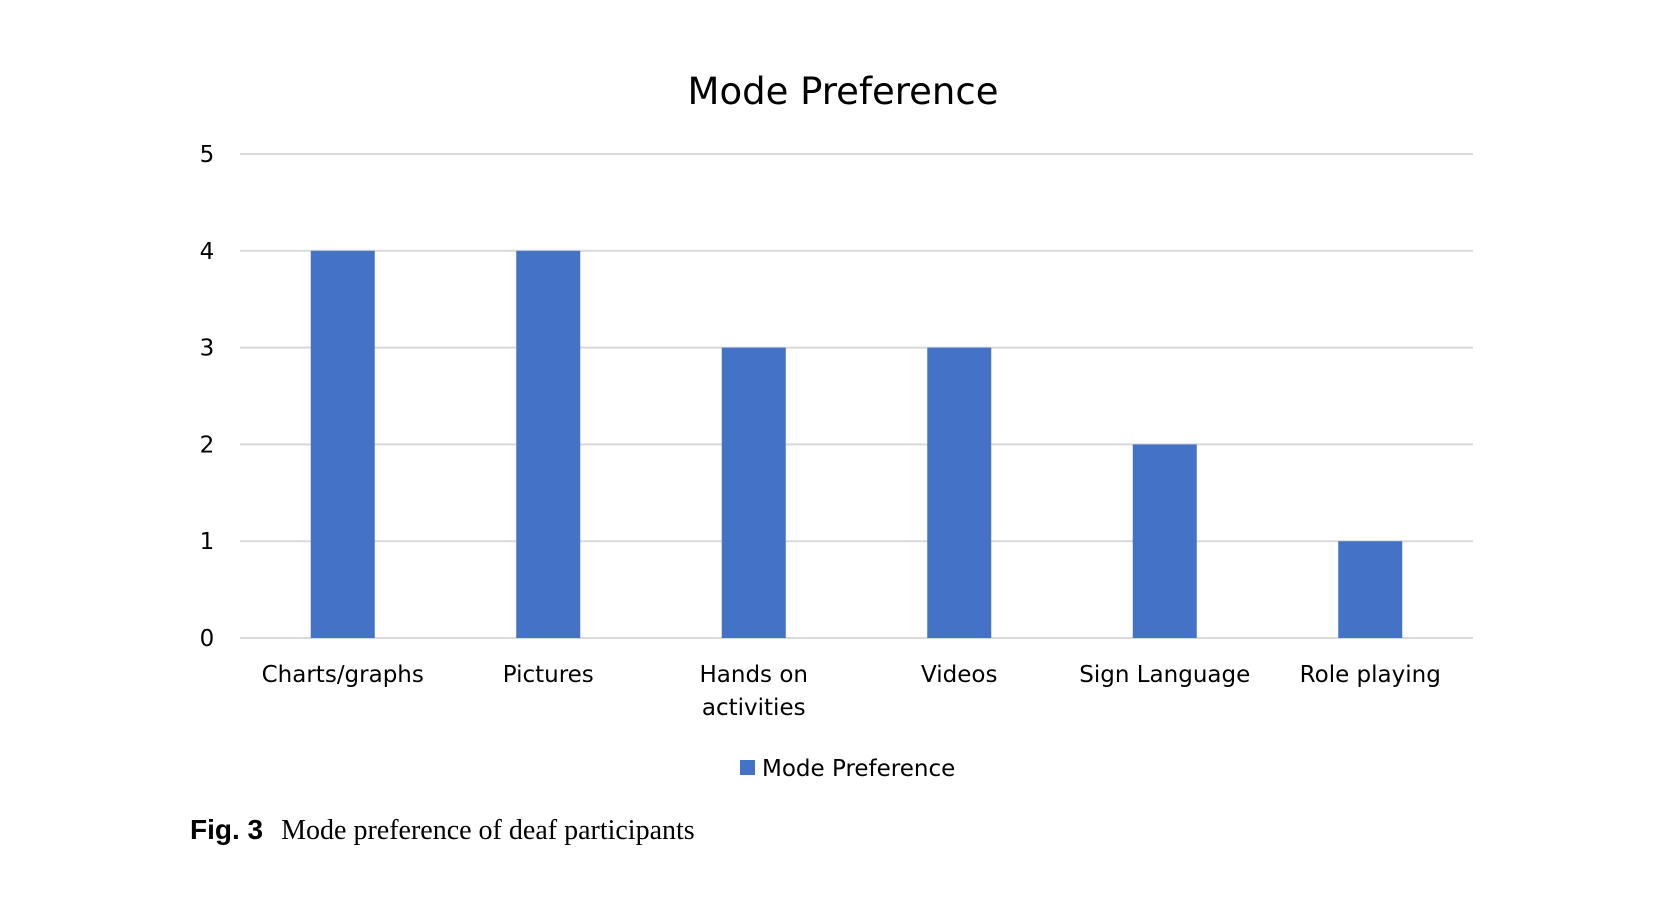 Image resolution: width=1665 pixels, height=899 pixels. I want to click on y-tick-label: 4, so click(207, 252).